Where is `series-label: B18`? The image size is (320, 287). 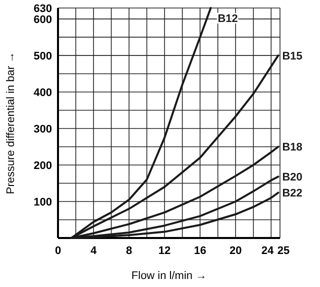 series-label: B18 is located at coordinates (292, 148).